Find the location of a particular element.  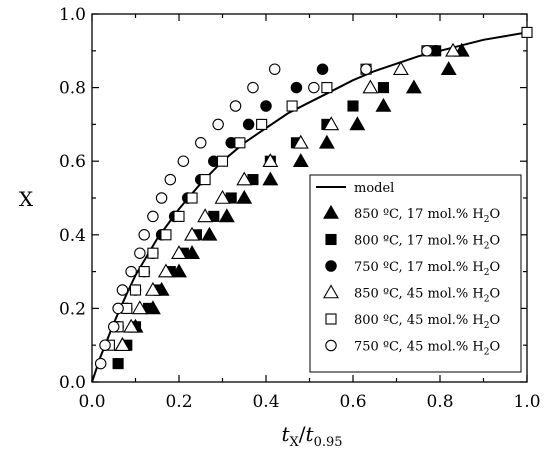

legend-label-series-1: 850 ºC, 17 mol.% H2O is located at coordinates (427, 216).